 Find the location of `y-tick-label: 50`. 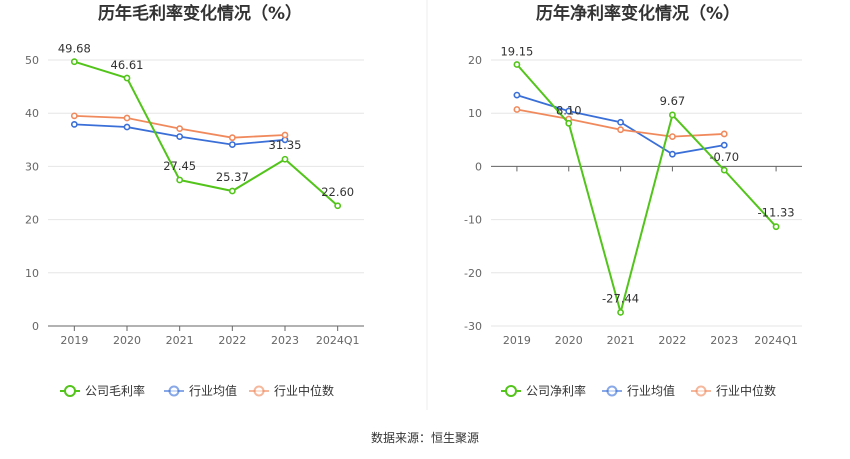

y-tick-label: 50 is located at coordinates (32, 60).